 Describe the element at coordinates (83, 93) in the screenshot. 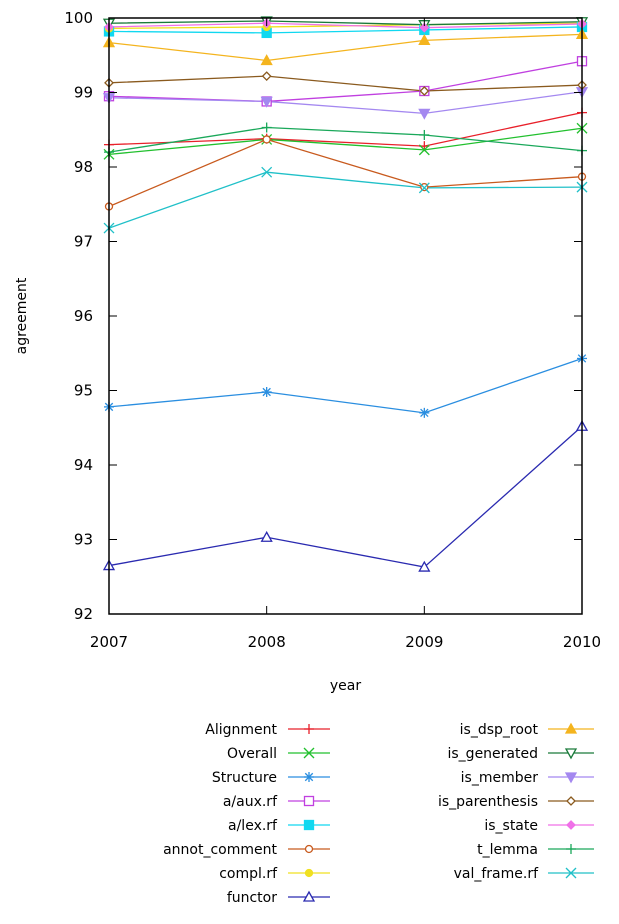

I see `y-tick-label: 99` at that location.